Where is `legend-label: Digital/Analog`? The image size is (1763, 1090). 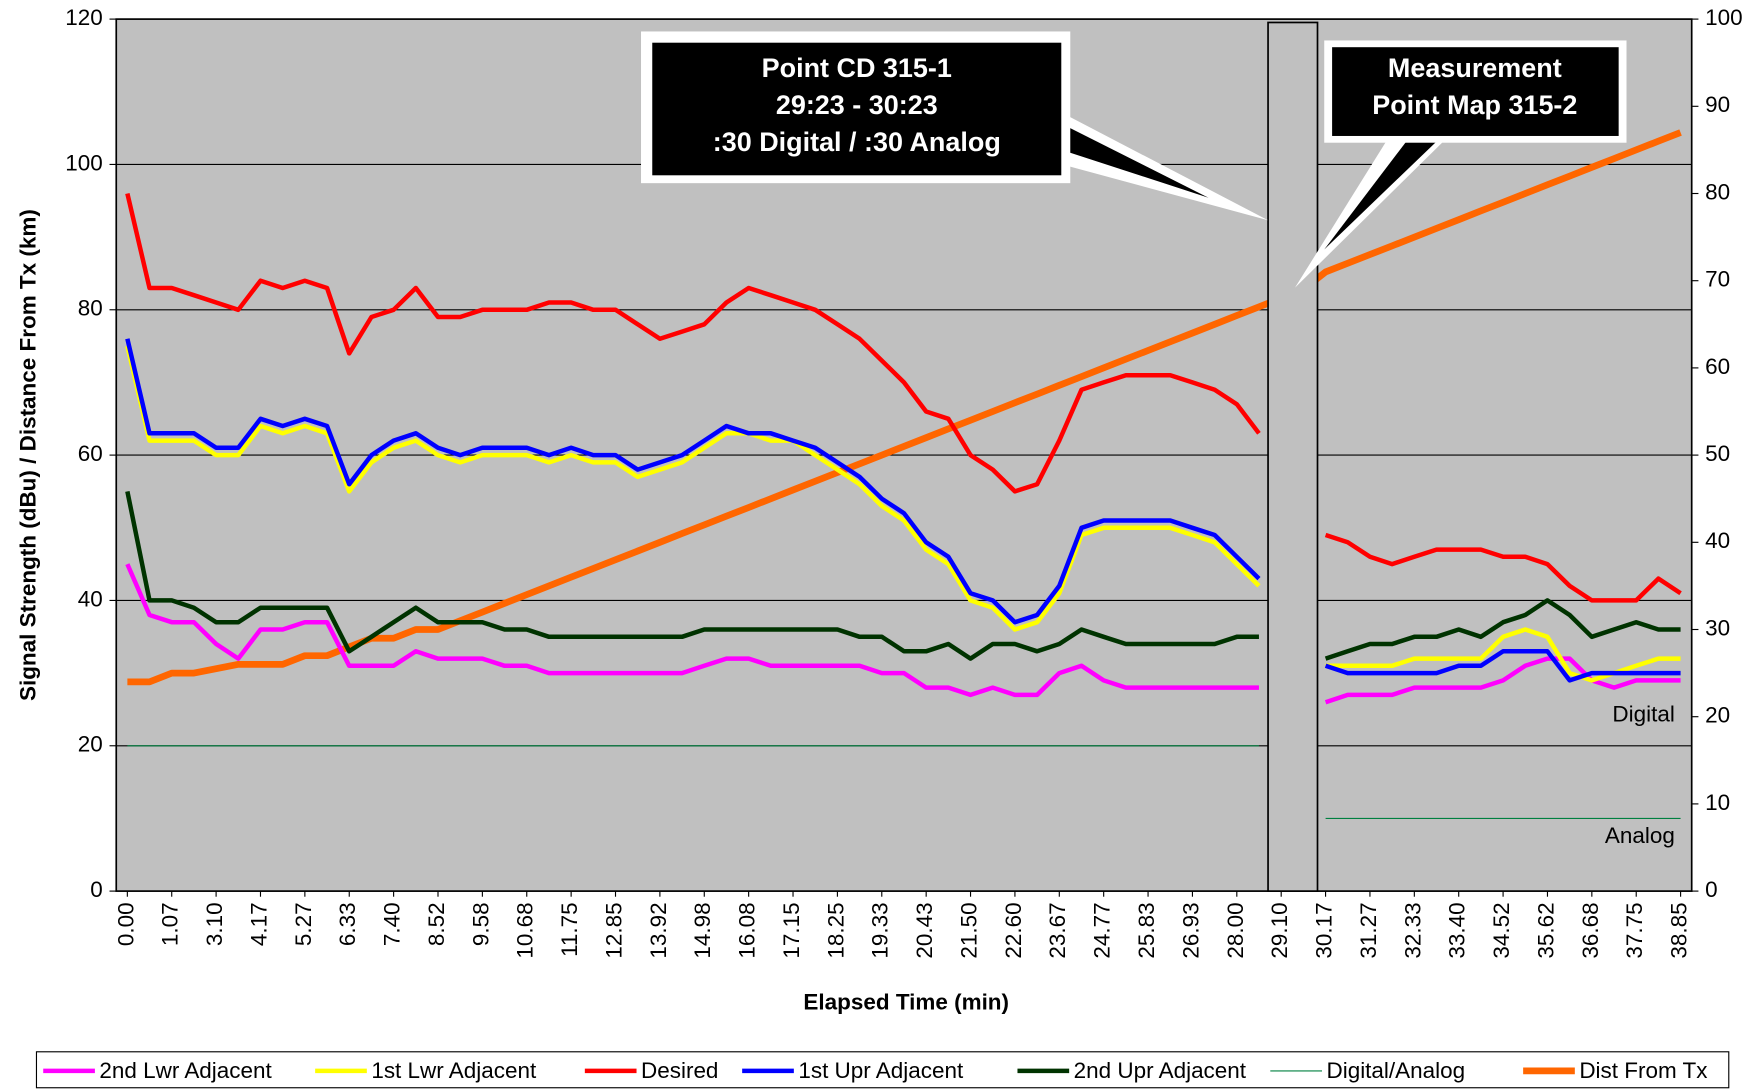 legend-label: Digital/Analog is located at coordinates (1395, 1070).